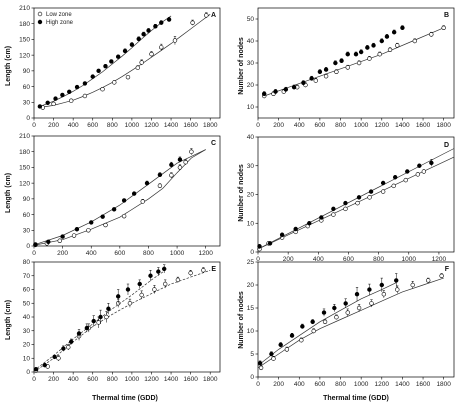  I want to click on panel-letter-c: C, so click(213, 143).